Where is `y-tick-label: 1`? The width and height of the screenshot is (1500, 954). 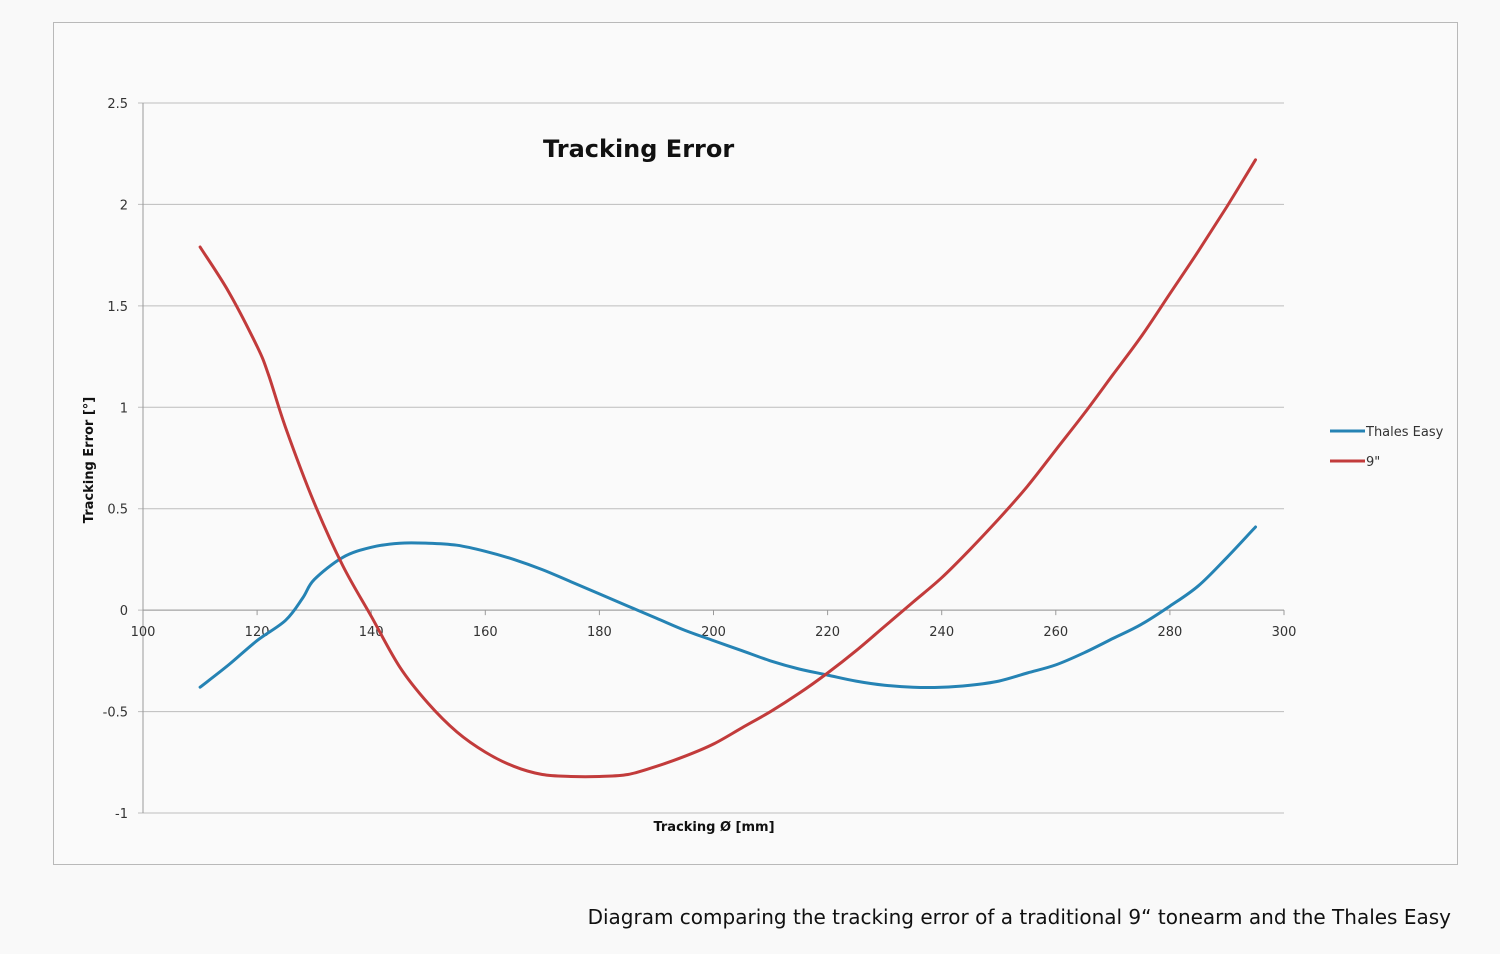
y-tick-label: 1 is located at coordinates (124, 408).